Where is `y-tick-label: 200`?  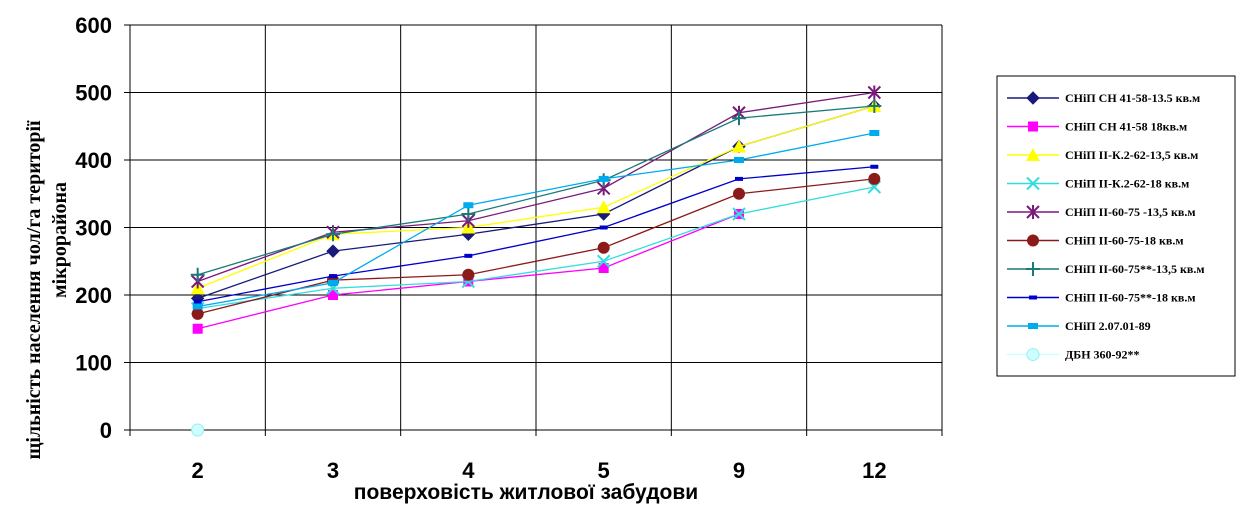
y-tick-label: 200 is located at coordinates (93, 295).